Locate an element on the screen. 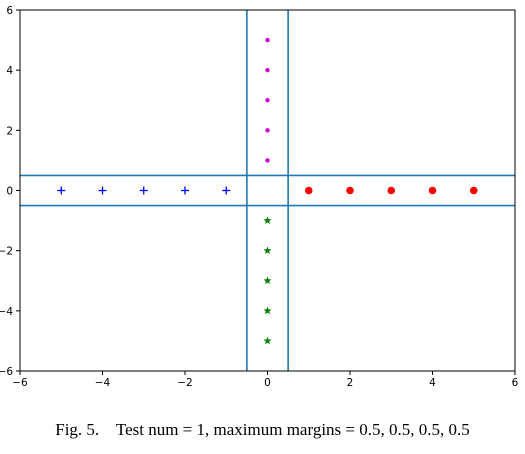 The height and width of the screenshot is (454, 525). x-tick-label: −6 is located at coordinates (20, 383).